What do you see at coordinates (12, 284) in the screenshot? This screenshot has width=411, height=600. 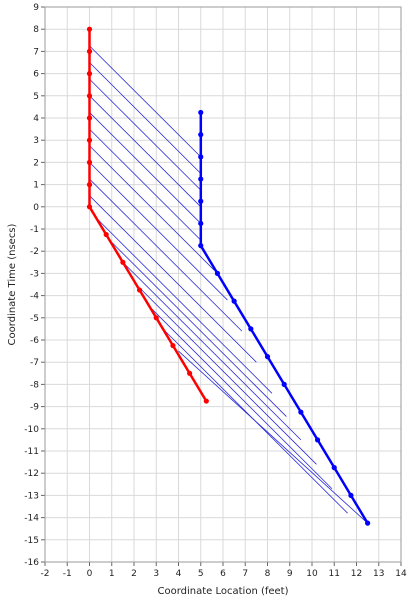 I see `y-axis-title: Coordinate Time (nsecs)` at bounding box center [12, 284].